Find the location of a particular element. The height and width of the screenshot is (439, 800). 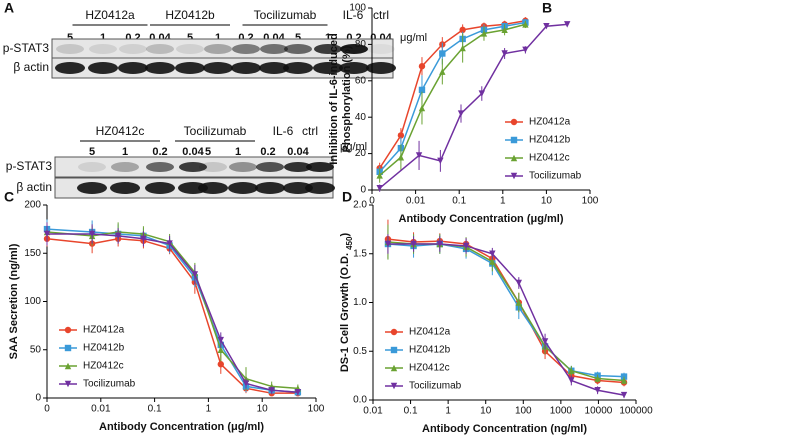

group-label: IL-6 is located at coordinates (283, 131).